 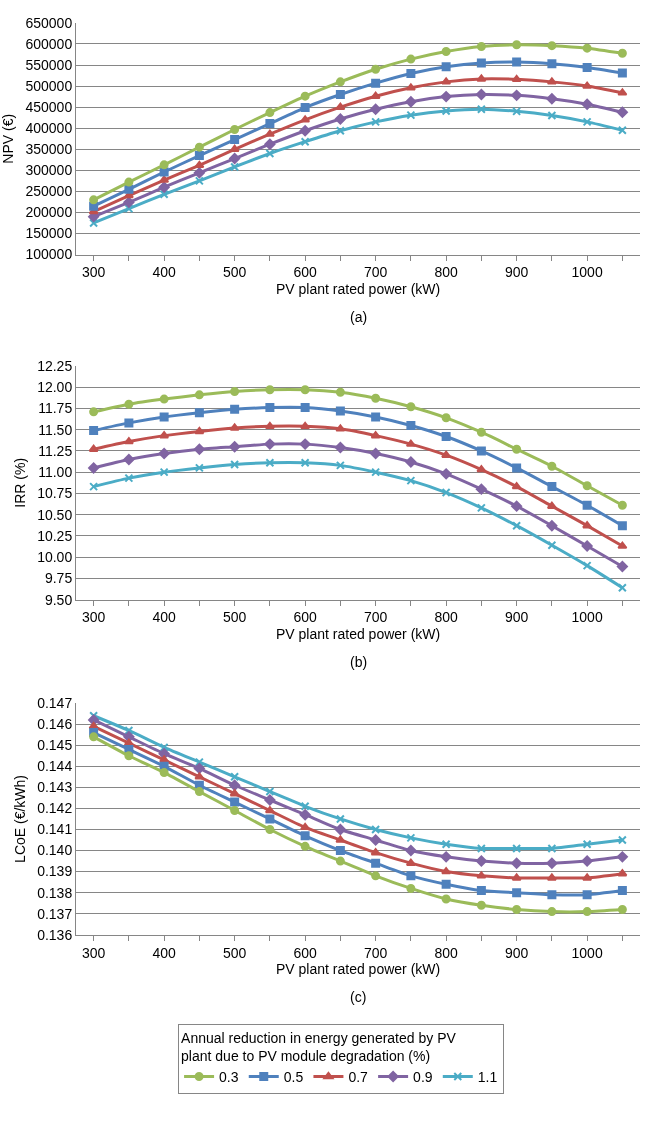 What do you see at coordinates (55, 724) in the screenshot?
I see `y-tick-label: 0.146` at bounding box center [55, 724].